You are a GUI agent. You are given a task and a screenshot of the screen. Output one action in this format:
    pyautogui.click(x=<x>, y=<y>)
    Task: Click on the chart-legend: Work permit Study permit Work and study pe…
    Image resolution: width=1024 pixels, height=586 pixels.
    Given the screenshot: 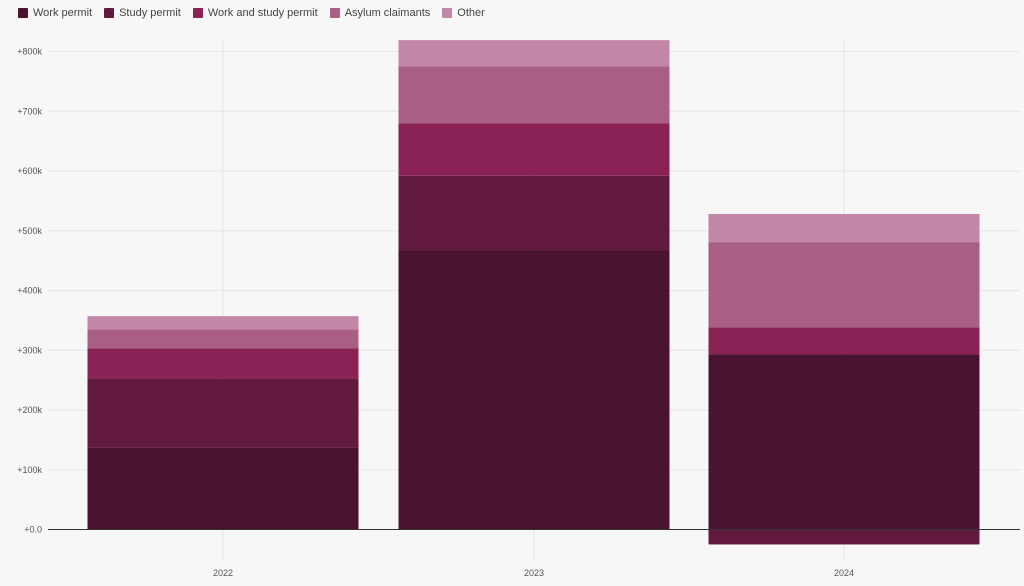 What is the action you would take?
    pyautogui.click(x=251, y=13)
    